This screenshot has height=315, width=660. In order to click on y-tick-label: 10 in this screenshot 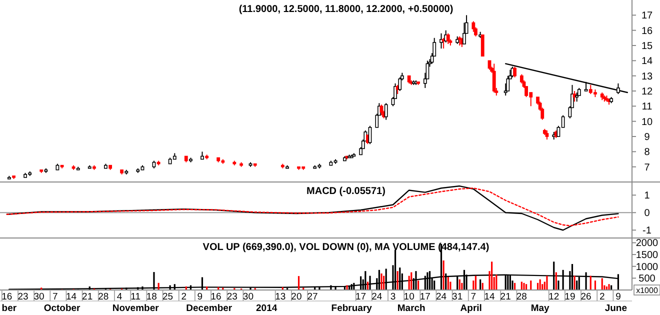, I will do `click(647, 122)`.